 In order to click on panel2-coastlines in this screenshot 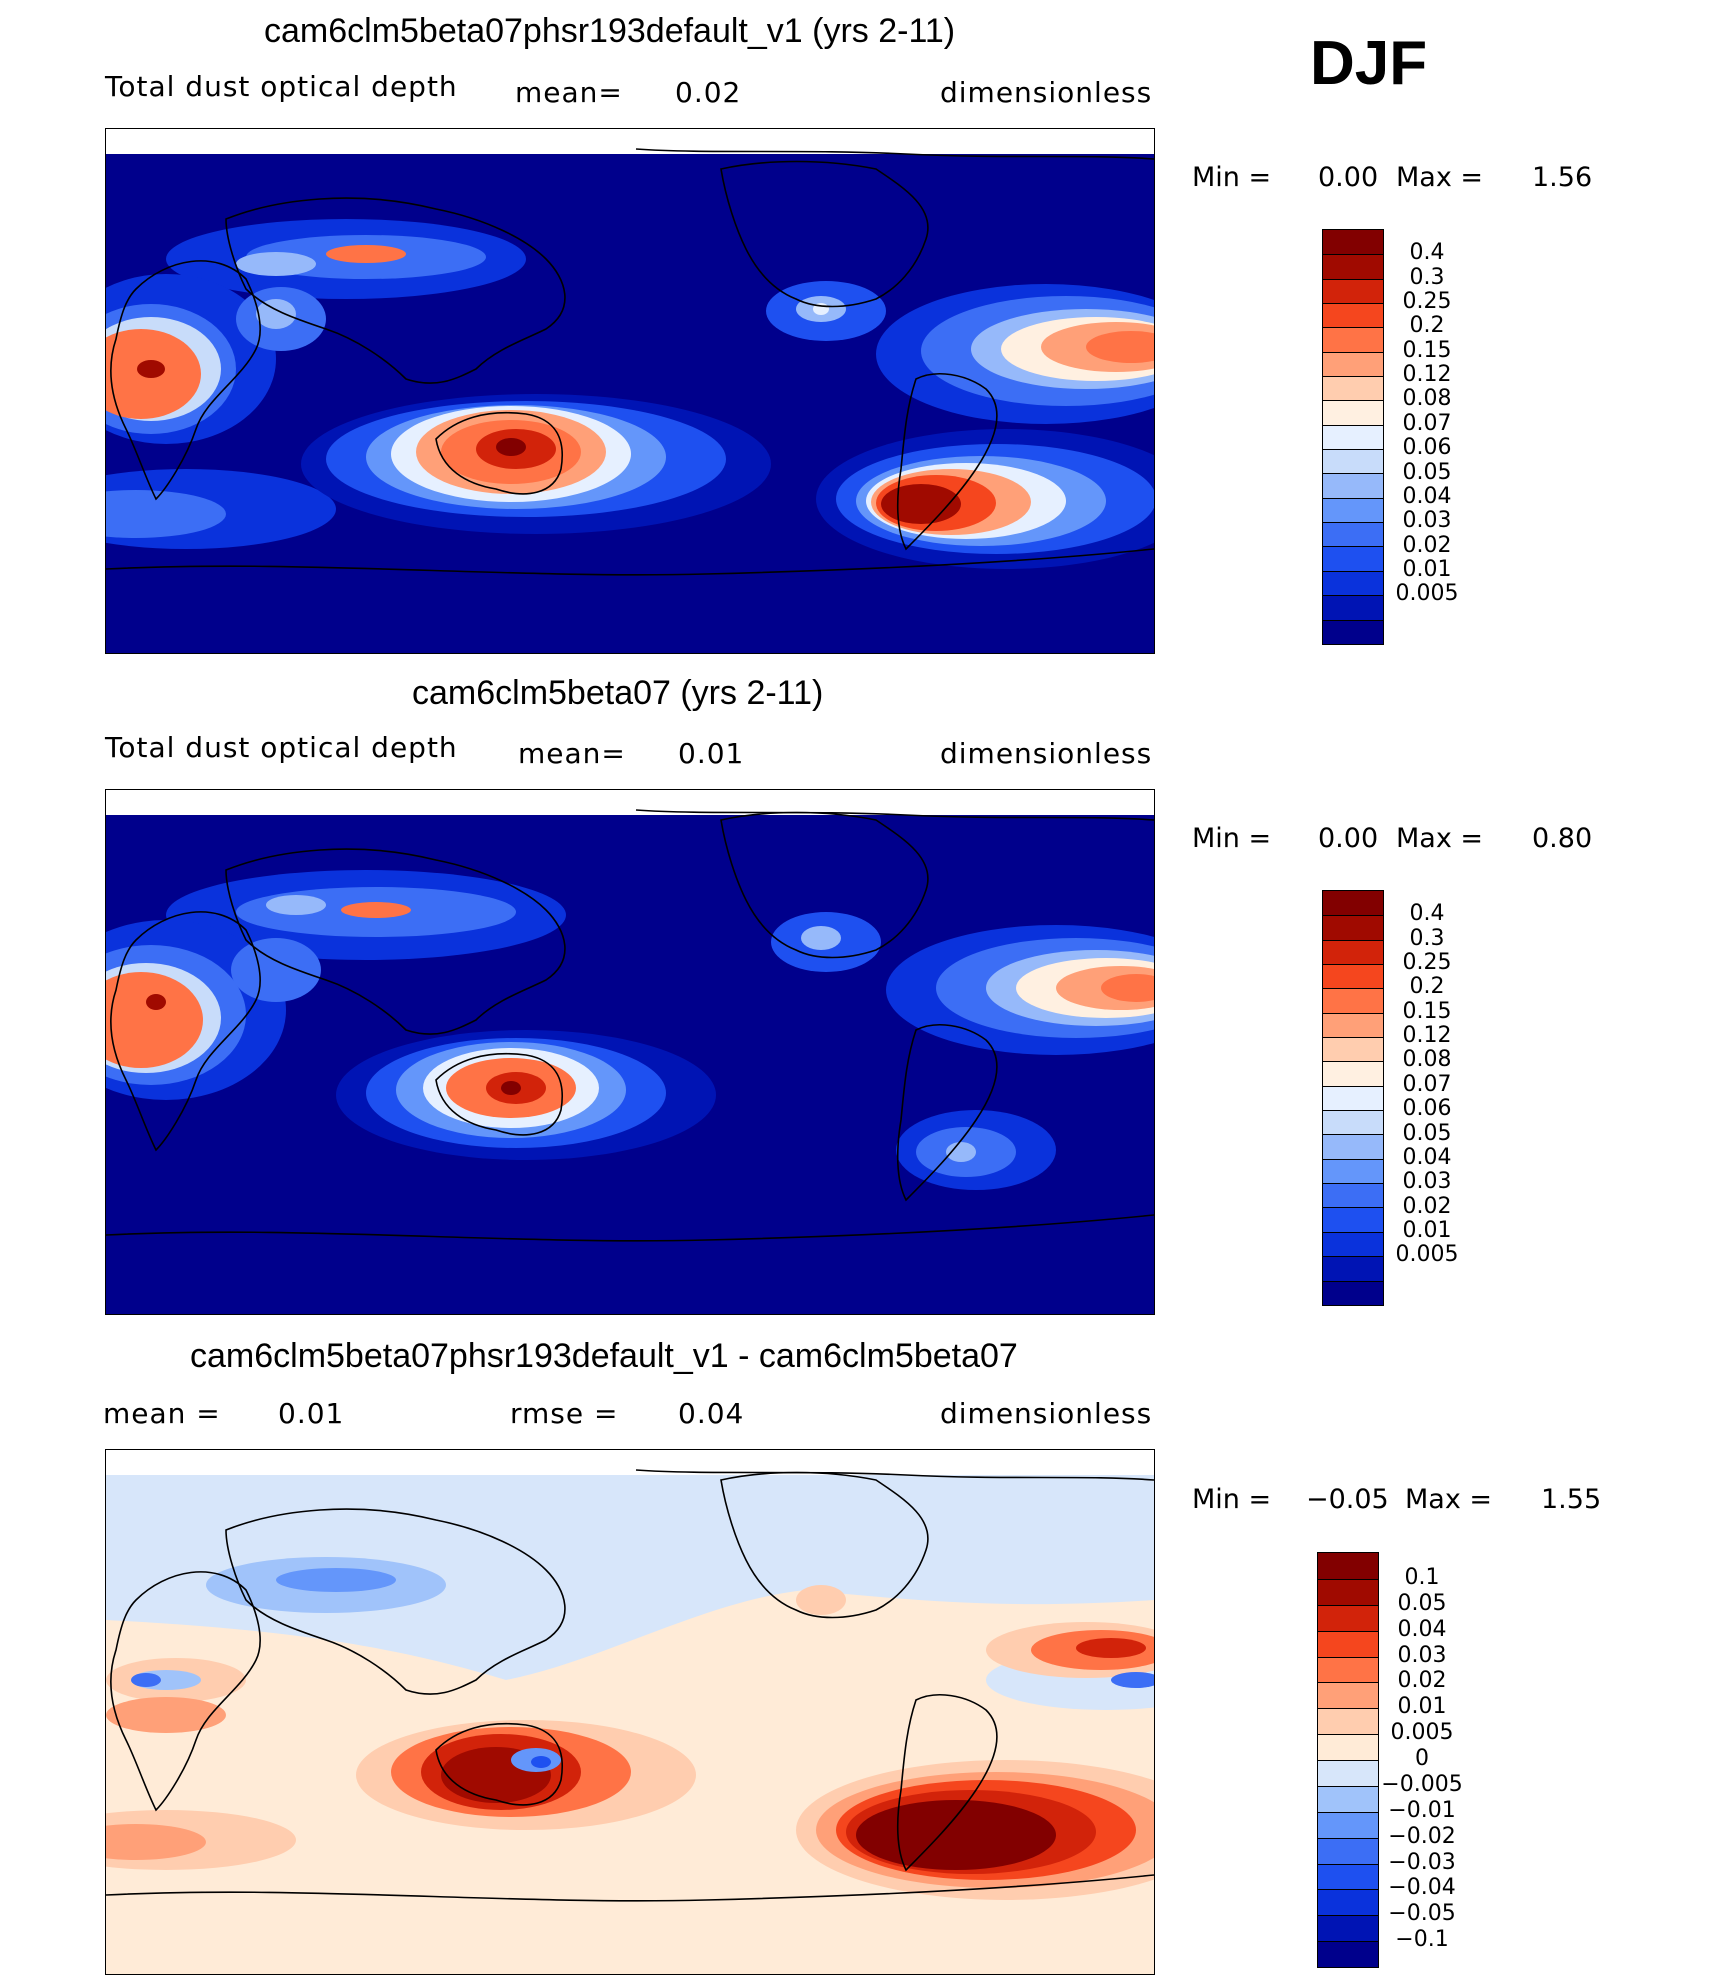, I will do `click(630, 1025)`.